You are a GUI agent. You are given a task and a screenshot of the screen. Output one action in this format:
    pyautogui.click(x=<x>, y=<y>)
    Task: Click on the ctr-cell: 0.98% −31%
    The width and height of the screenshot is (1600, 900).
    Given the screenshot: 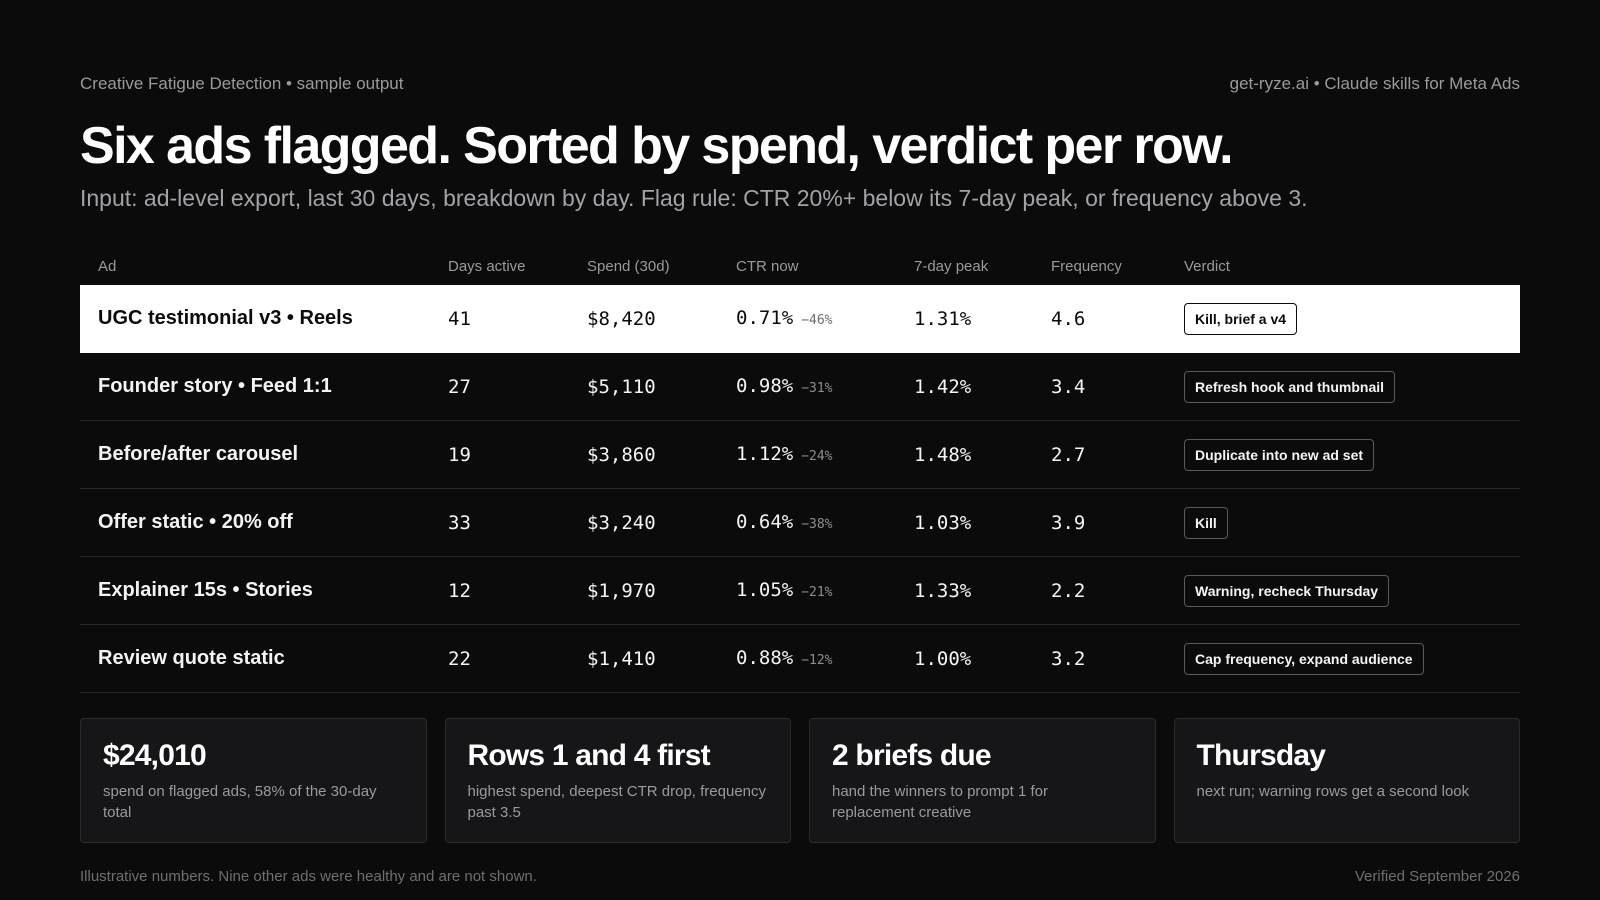 What is the action you would take?
    pyautogui.click(x=825, y=386)
    